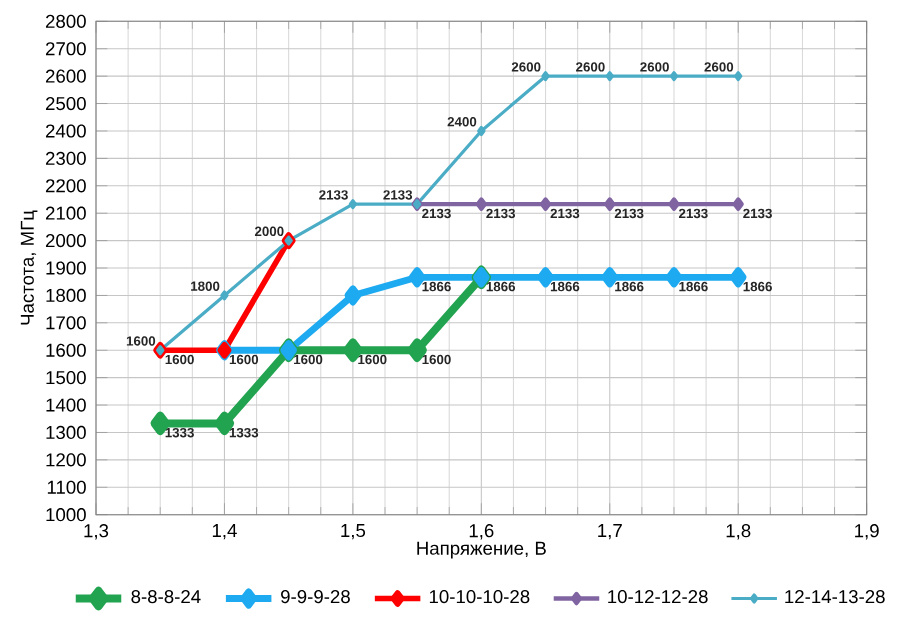 This screenshot has width=900, height=624. Describe the element at coordinates (65, 49) in the screenshot. I see `y-tick-label: 2700` at that location.